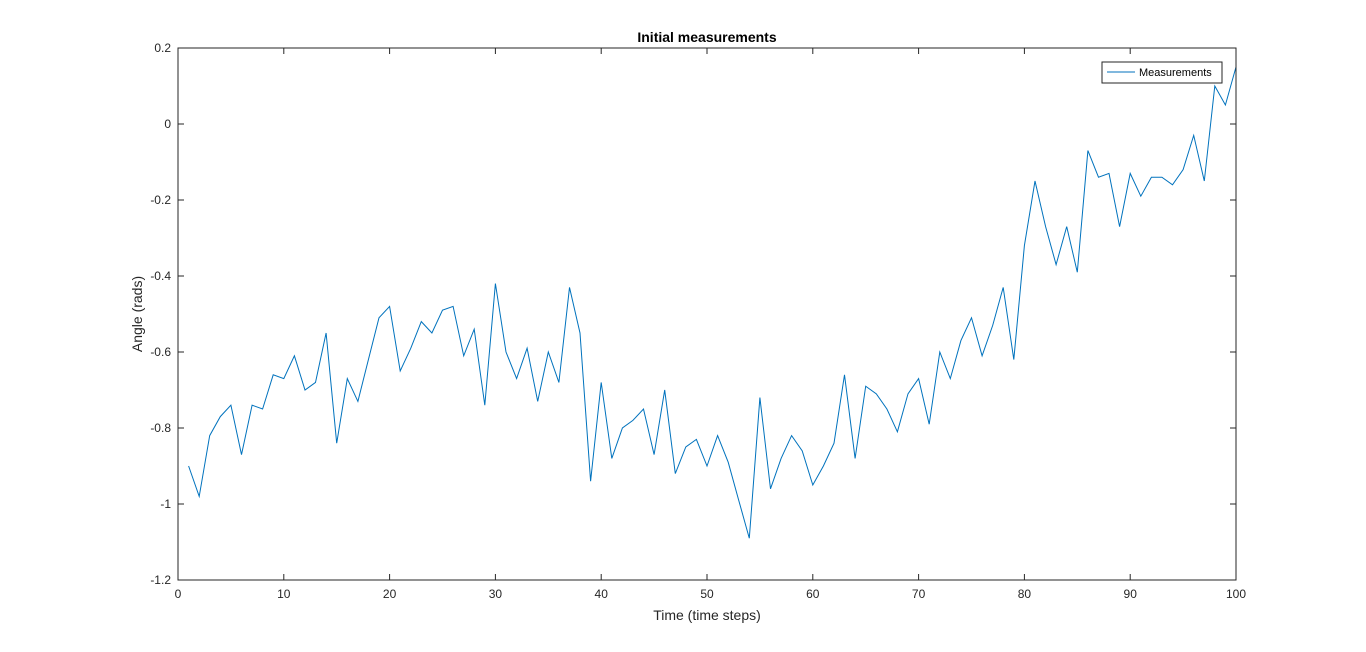 The width and height of the screenshot is (1366, 652). What do you see at coordinates (160, 580) in the screenshot?
I see `y-tick-label: -1.2` at bounding box center [160, 580].